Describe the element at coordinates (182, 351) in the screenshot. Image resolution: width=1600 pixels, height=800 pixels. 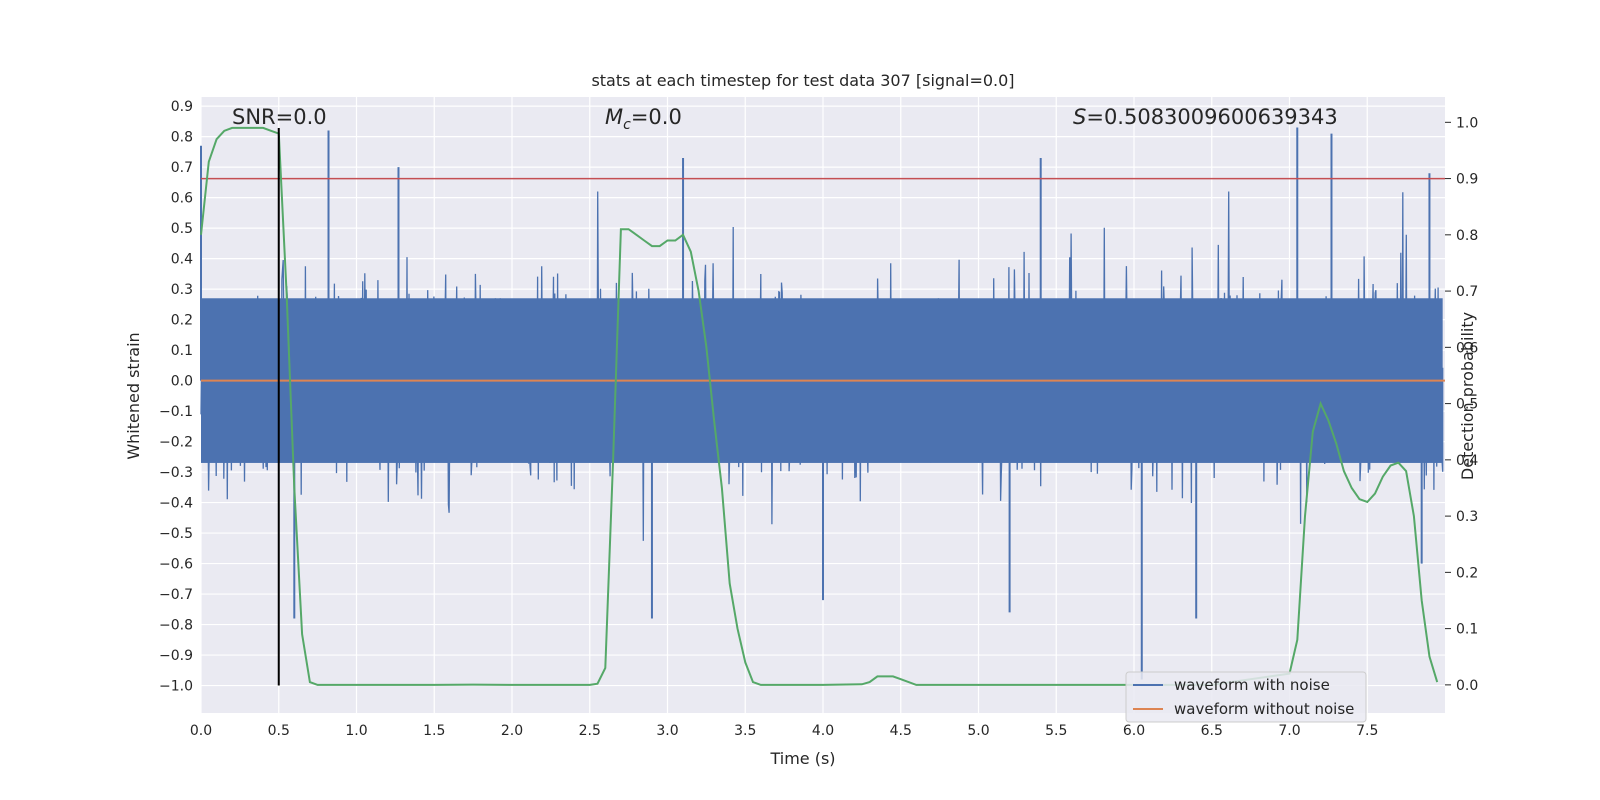
I see `y-tick-label: 0.1` at that location.